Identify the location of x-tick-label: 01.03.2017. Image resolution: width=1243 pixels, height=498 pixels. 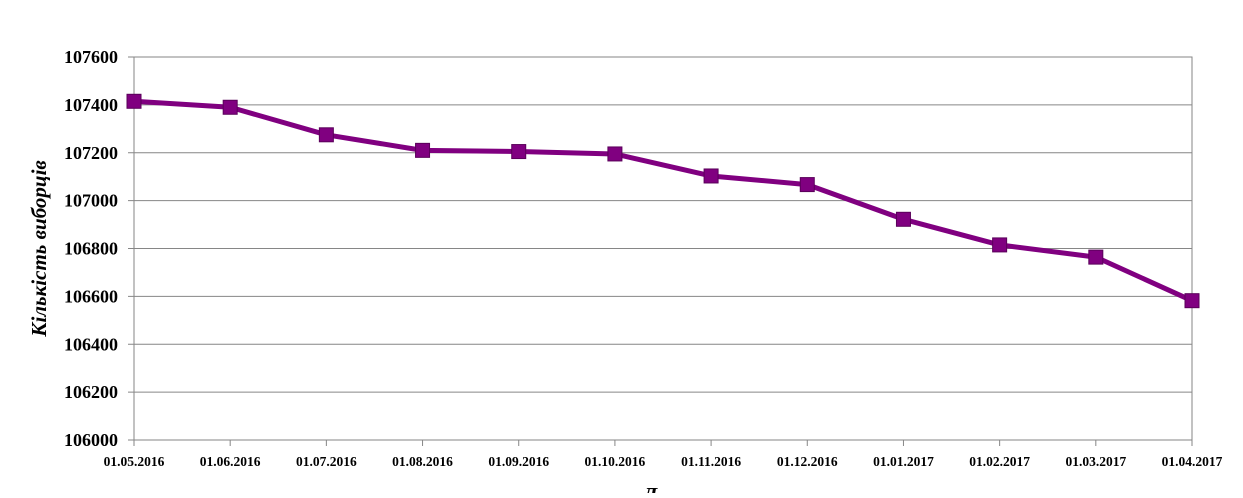
(1095, 461).